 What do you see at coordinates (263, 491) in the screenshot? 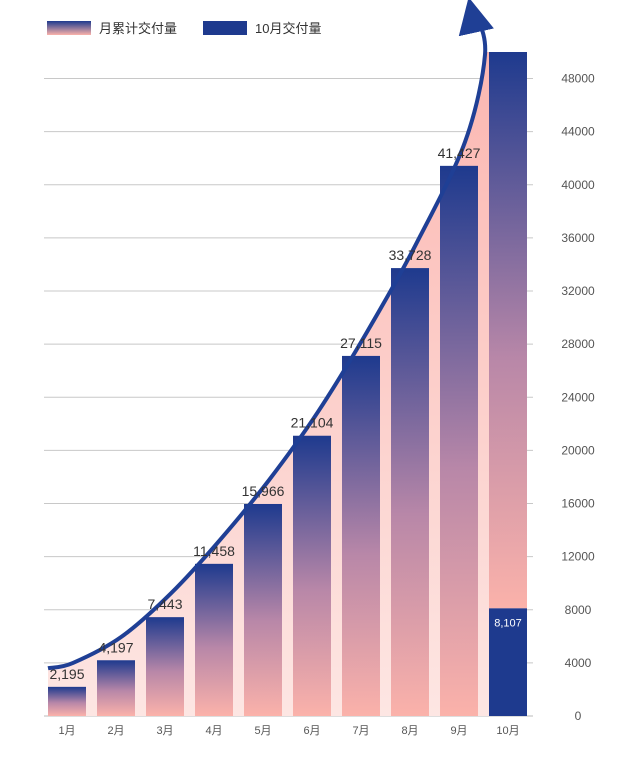
I see `bar-value-label: 15,966` at bounding box center [263, 491].